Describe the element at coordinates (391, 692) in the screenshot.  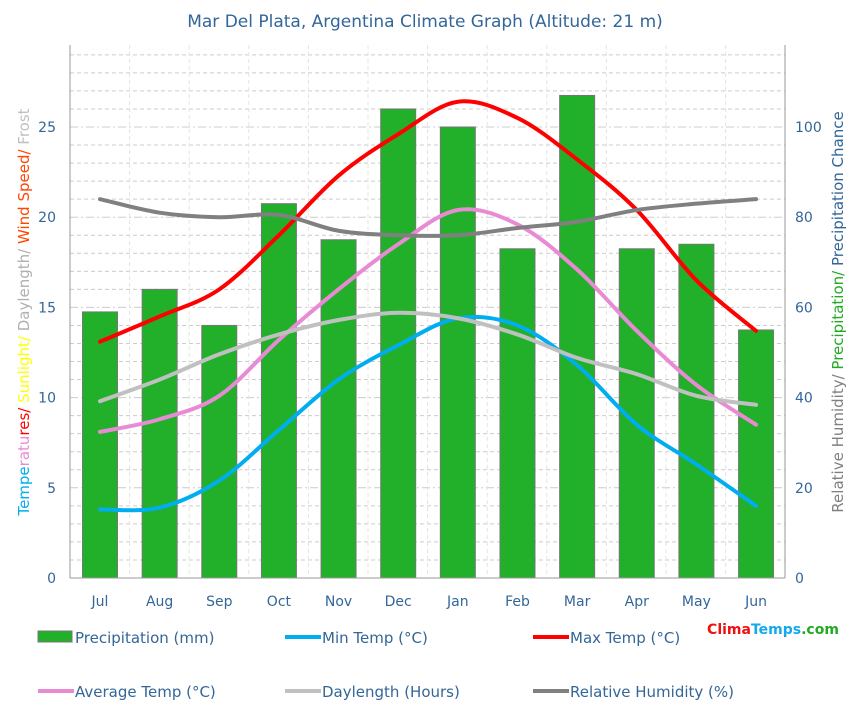
I see `legend-label: Daylength (Hours)` at that location.